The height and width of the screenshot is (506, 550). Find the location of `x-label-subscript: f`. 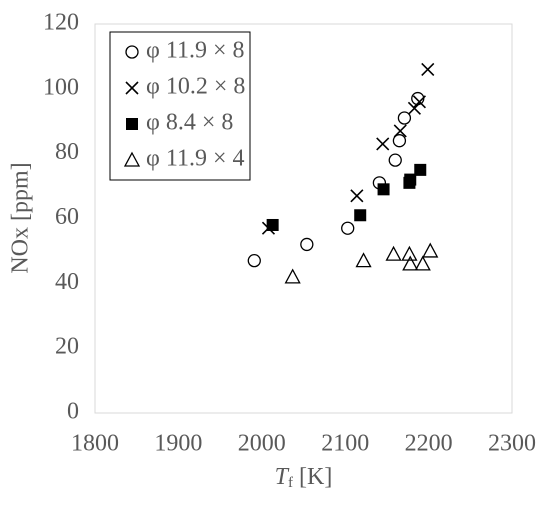

x-label-subscript: f is located at coordinates (290, 483).